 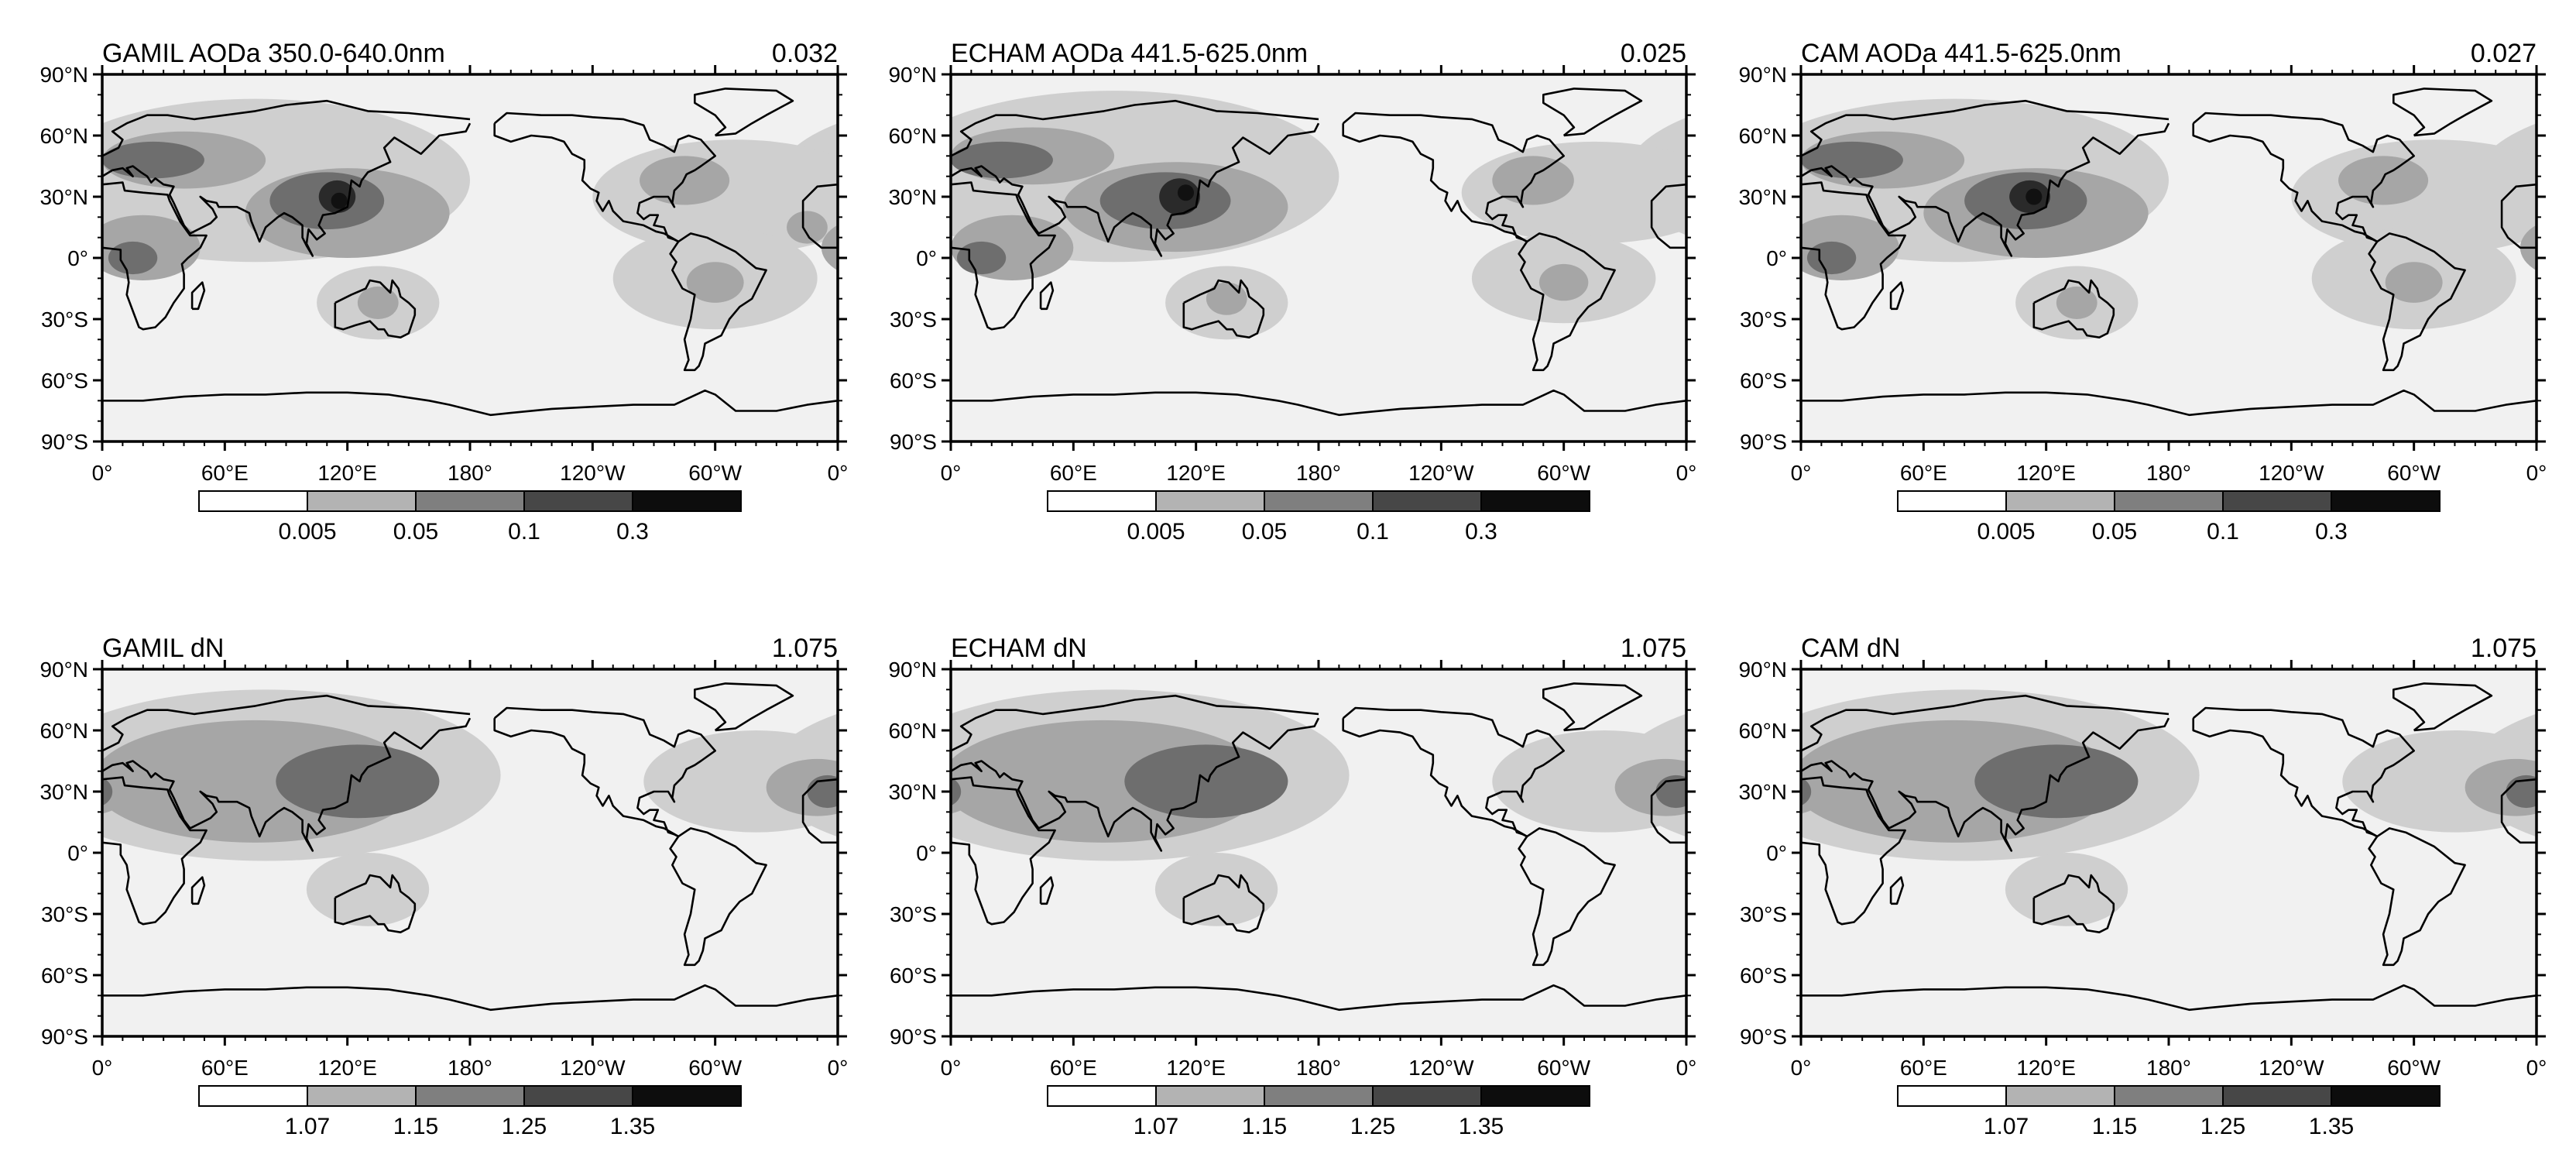 I want to click on lat-tick-label: 90°S, so click(x=64, y=1037).